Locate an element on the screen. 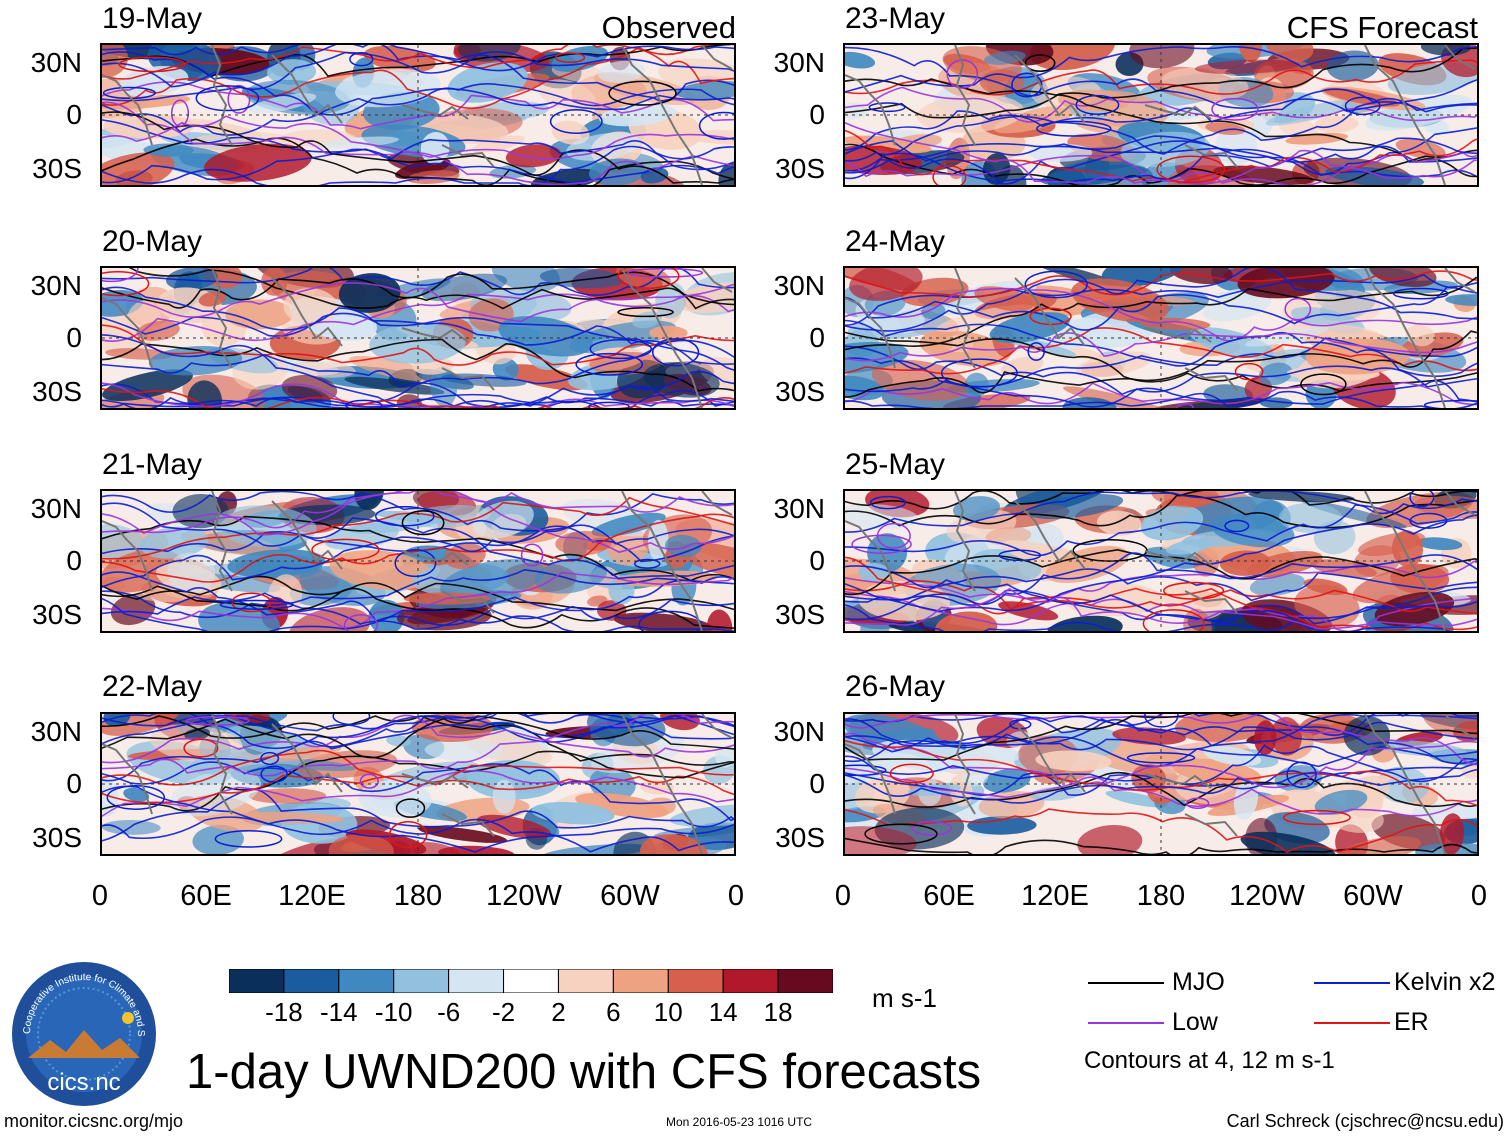  colorbar-level-label: -6 is located at coordinates (449, 1012).